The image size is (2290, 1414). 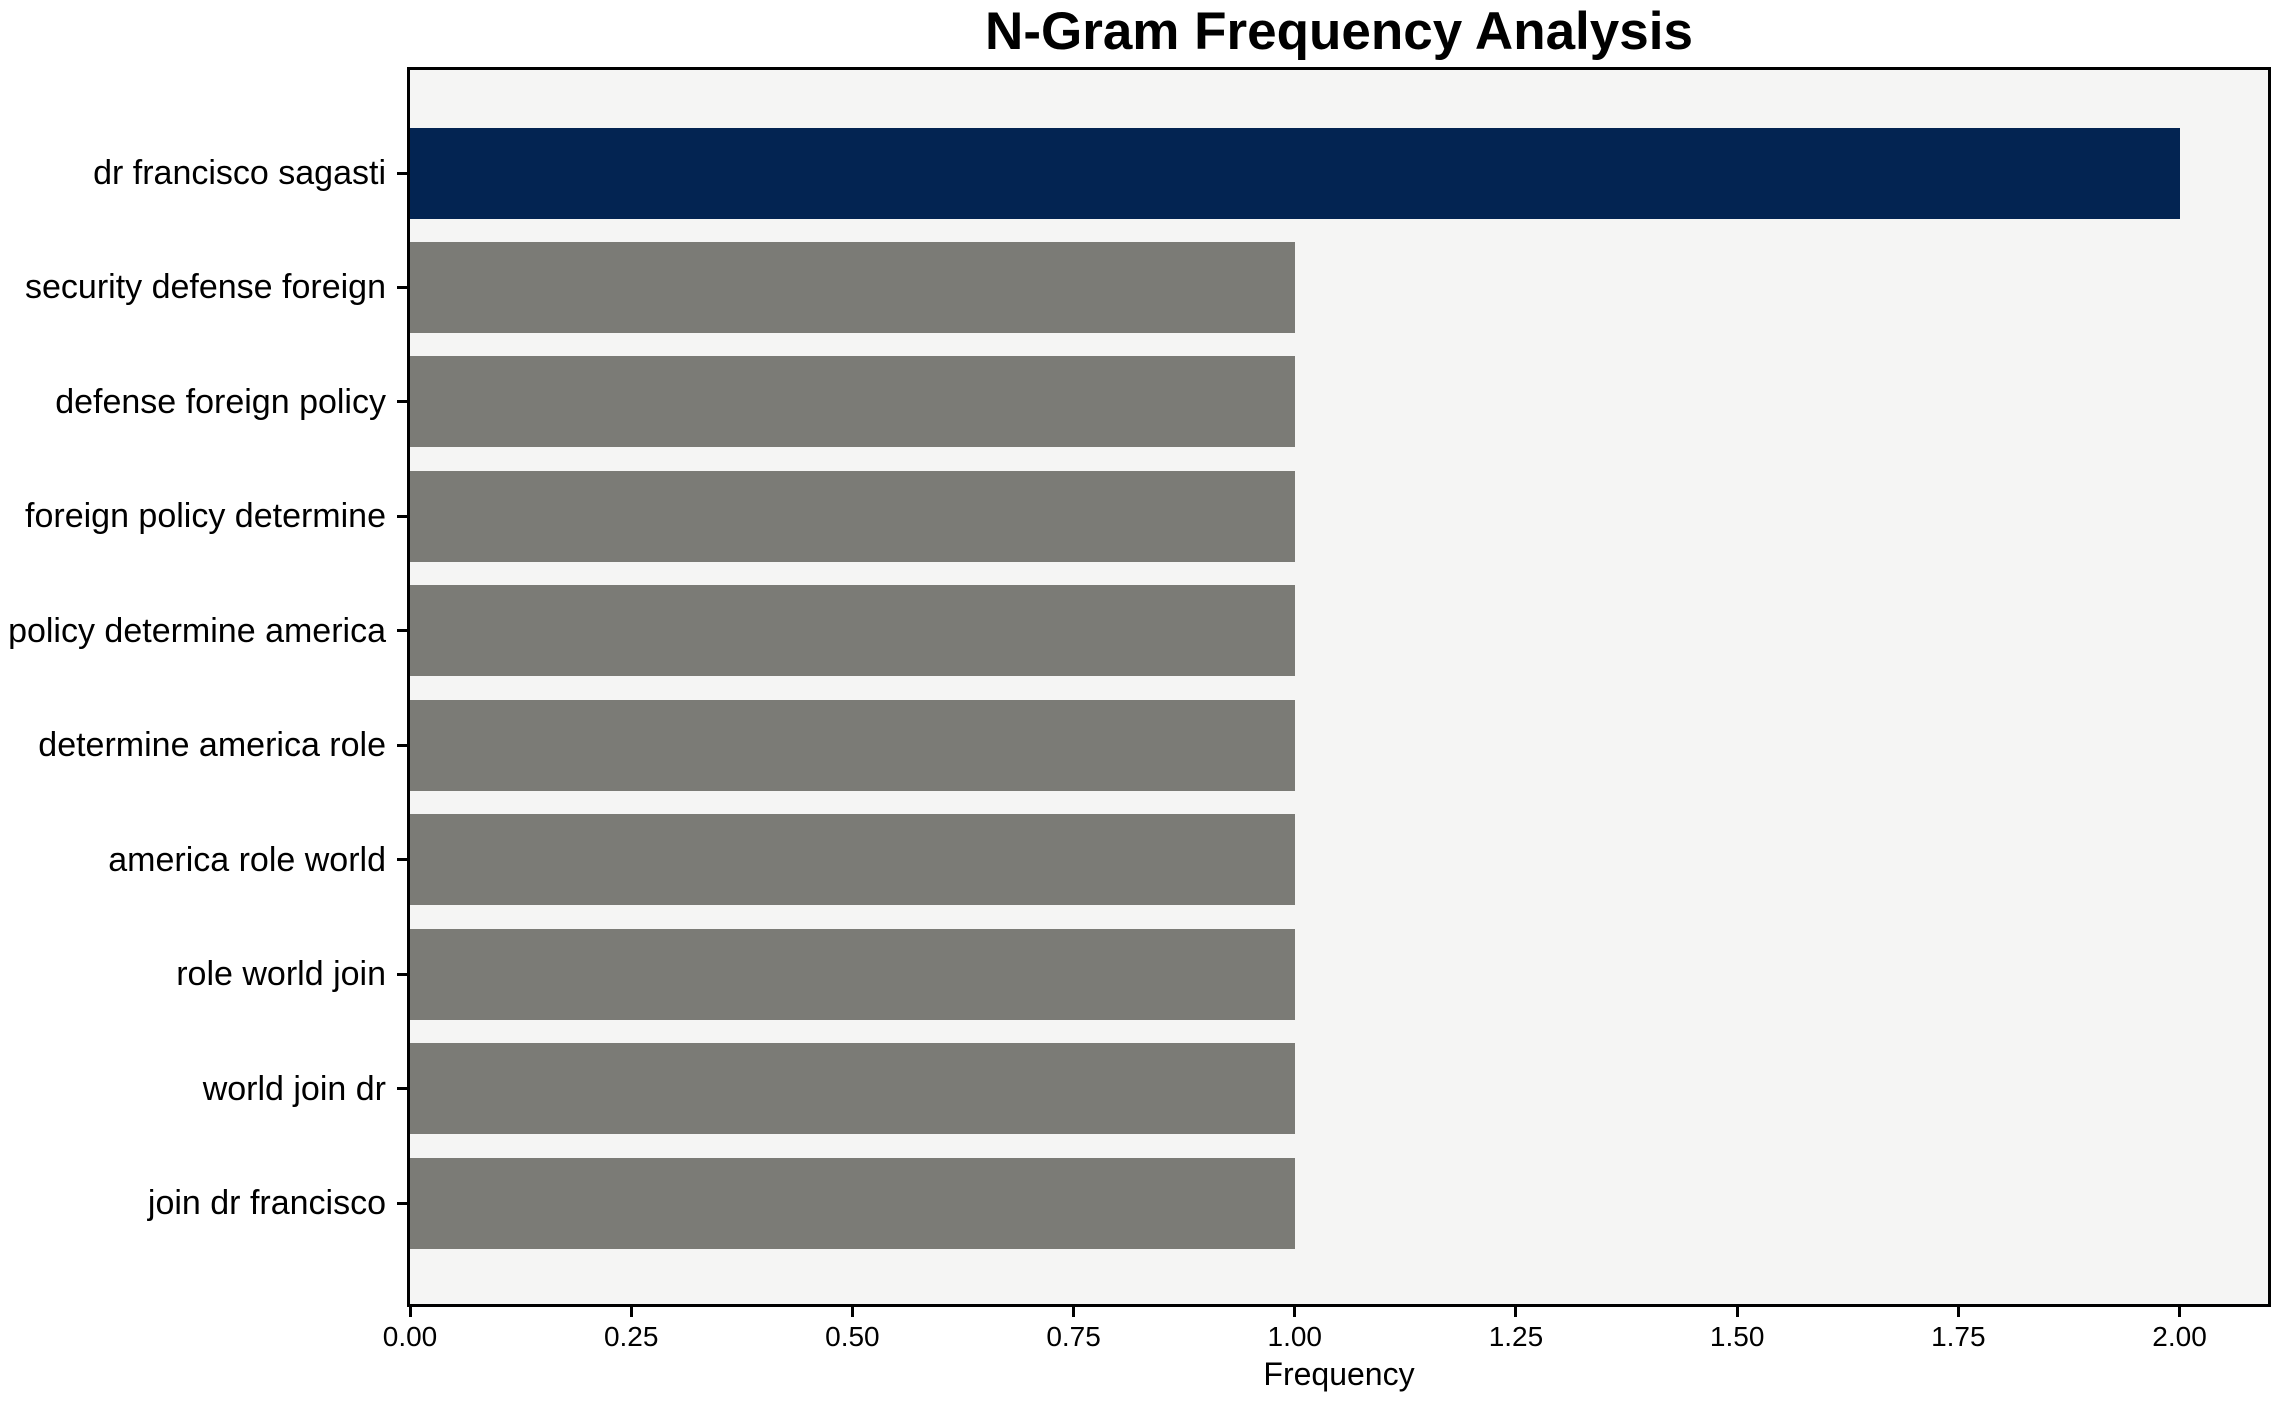 What do you see at coordinates (239, 173) in the screenshot?
I see `y-tick-label: dr francisco sagasti` at bounding box center [239, 173].